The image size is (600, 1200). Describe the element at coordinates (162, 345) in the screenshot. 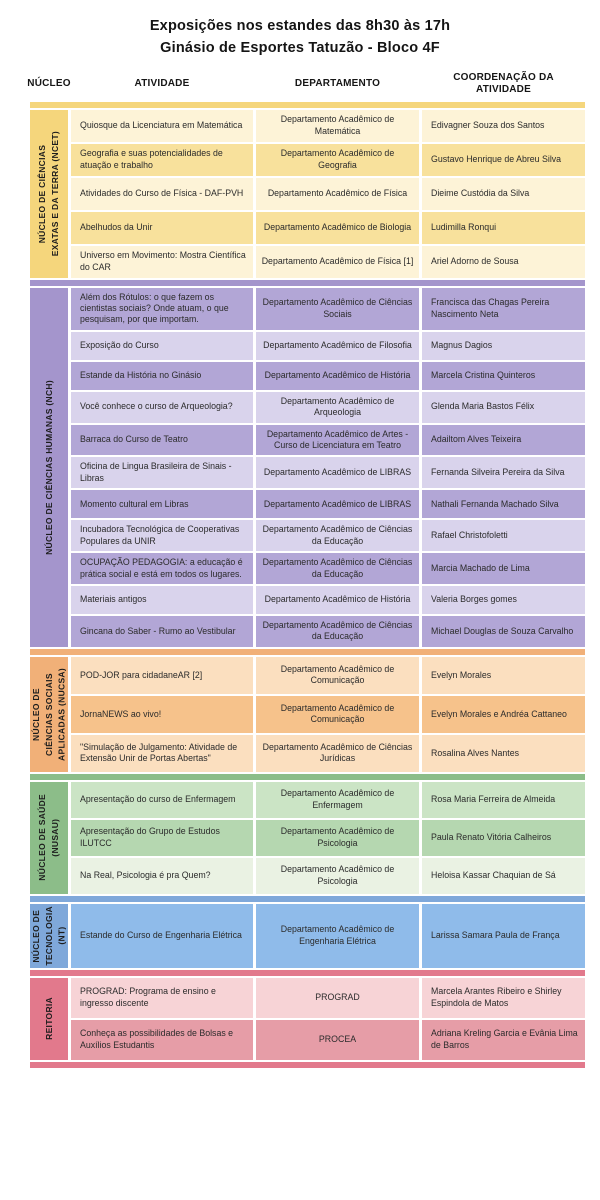

I see `activity-cell: Exposição do Curso` at that location.